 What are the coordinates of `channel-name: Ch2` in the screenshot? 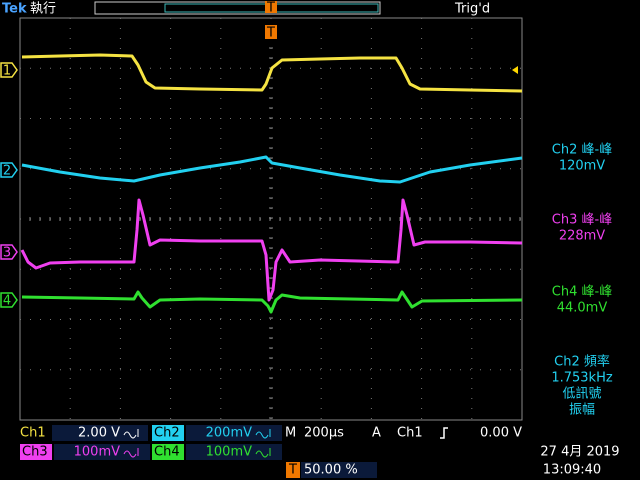 It's located at (167, 433).